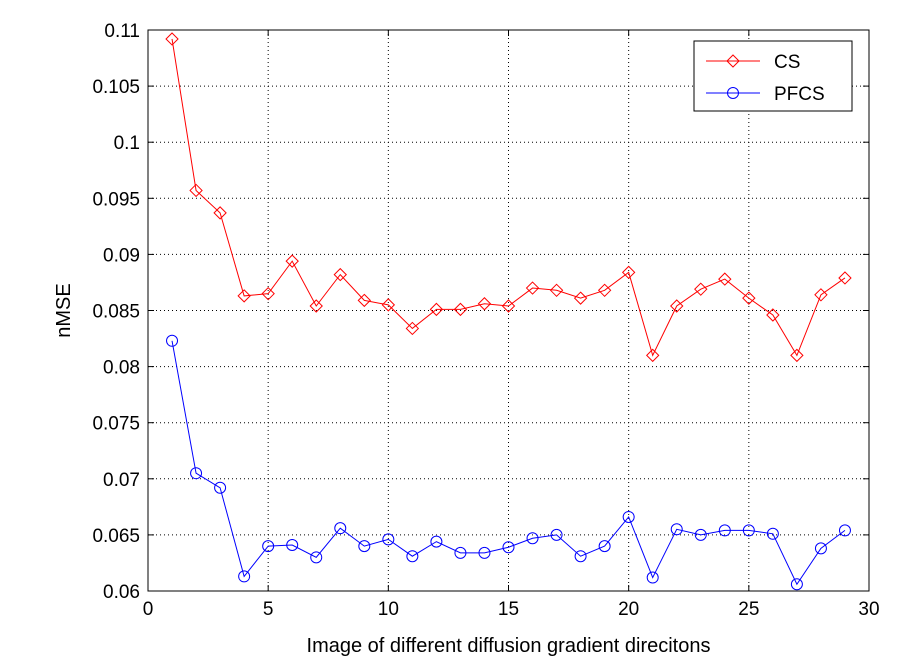  Describe the element at coordinates (148, 609) in the screenshot. I see `x-tick-label: 0` at that location.